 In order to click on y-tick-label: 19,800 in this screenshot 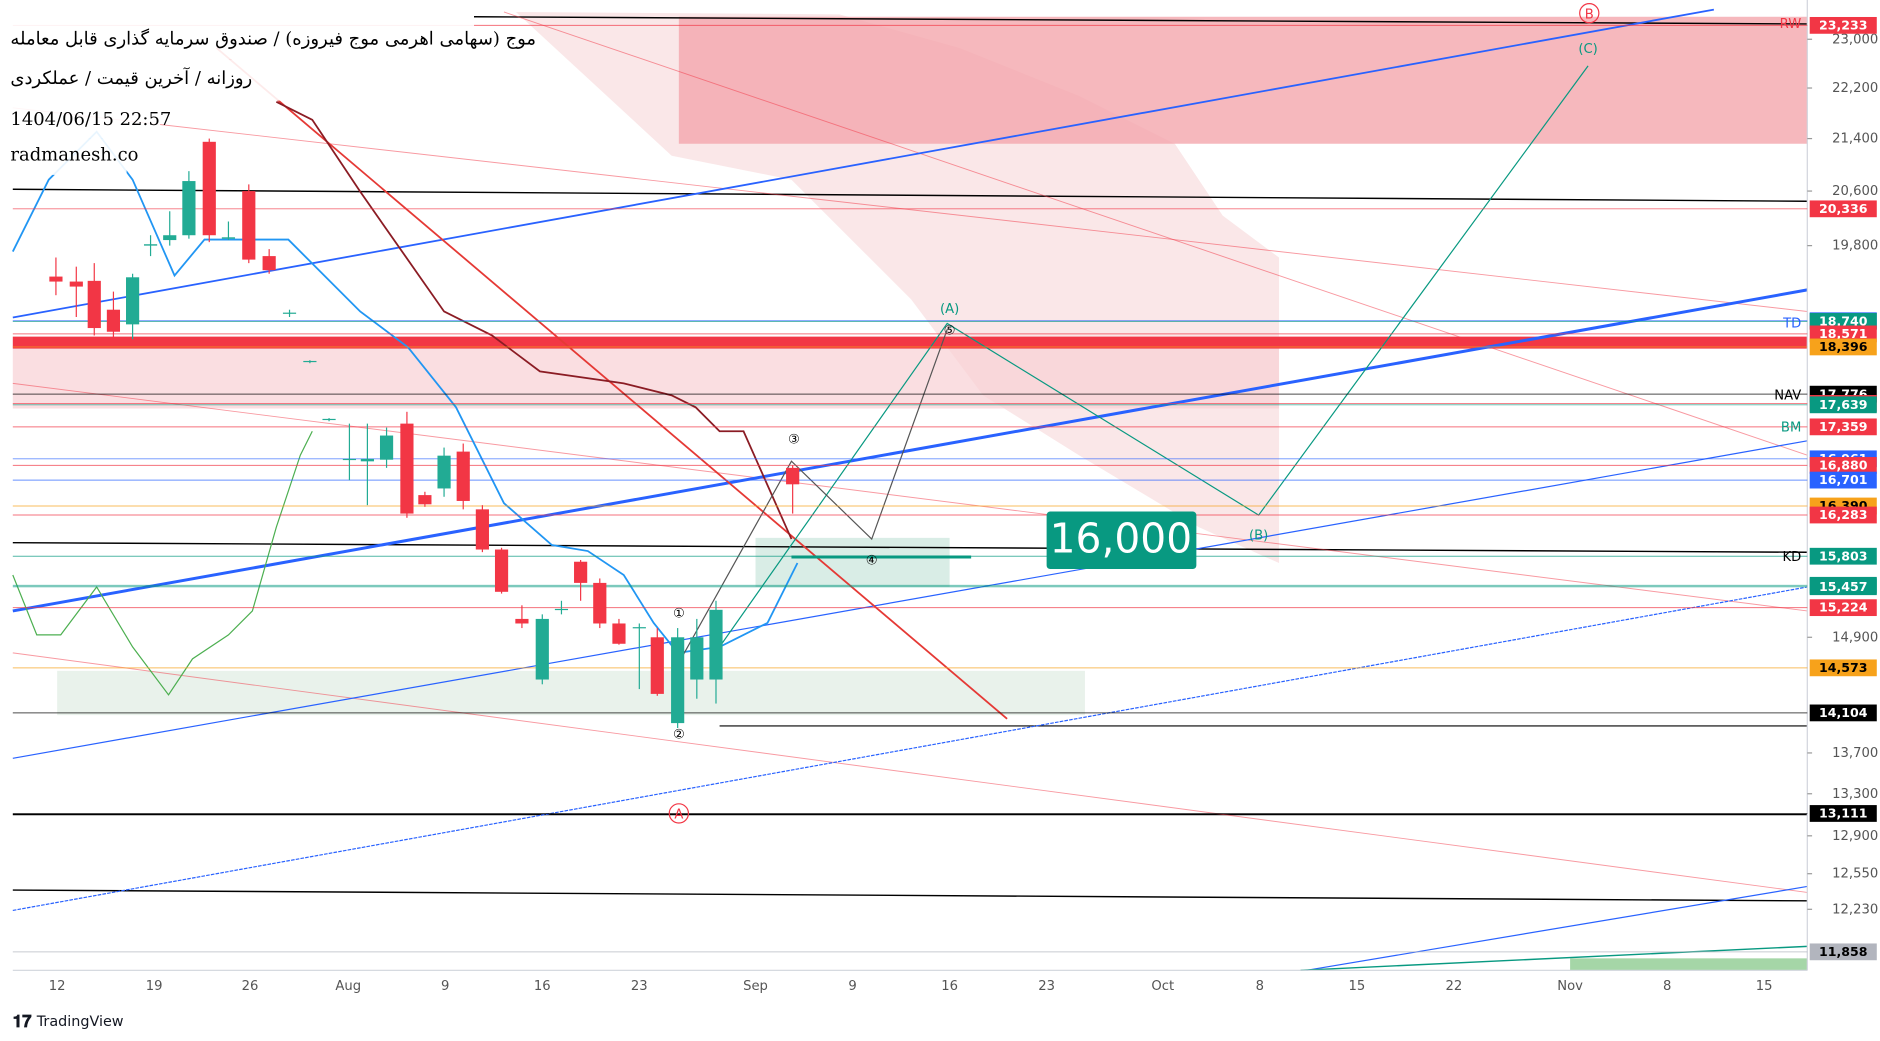, I will do `click(1855, 246)`.